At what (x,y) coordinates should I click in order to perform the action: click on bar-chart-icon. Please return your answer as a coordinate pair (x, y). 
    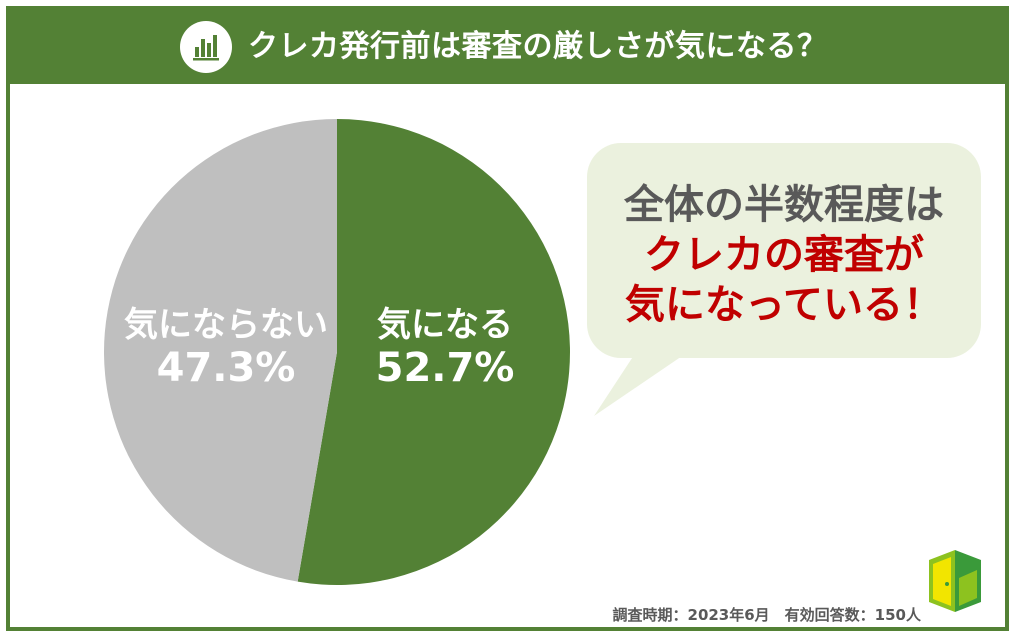
    Looking at the image, I should click on (206, 47).